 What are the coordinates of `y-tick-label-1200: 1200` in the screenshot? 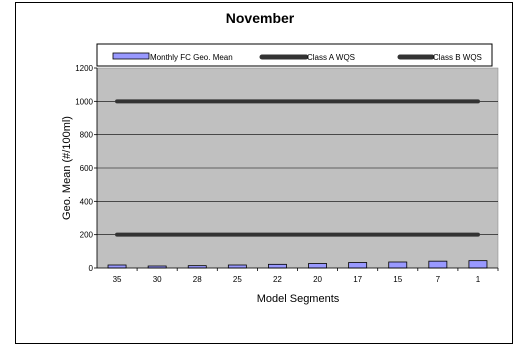 It's located at (84, 68).